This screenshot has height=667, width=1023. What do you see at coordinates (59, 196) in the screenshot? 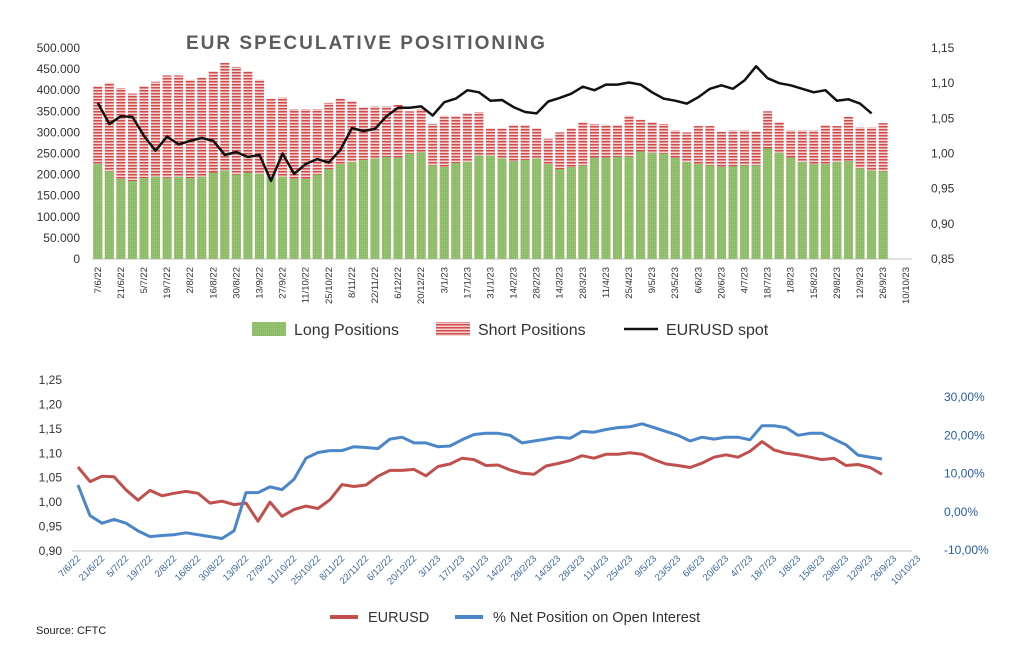
I see `y-left-tick-label: 150.000` at bounding box center [59, 196].